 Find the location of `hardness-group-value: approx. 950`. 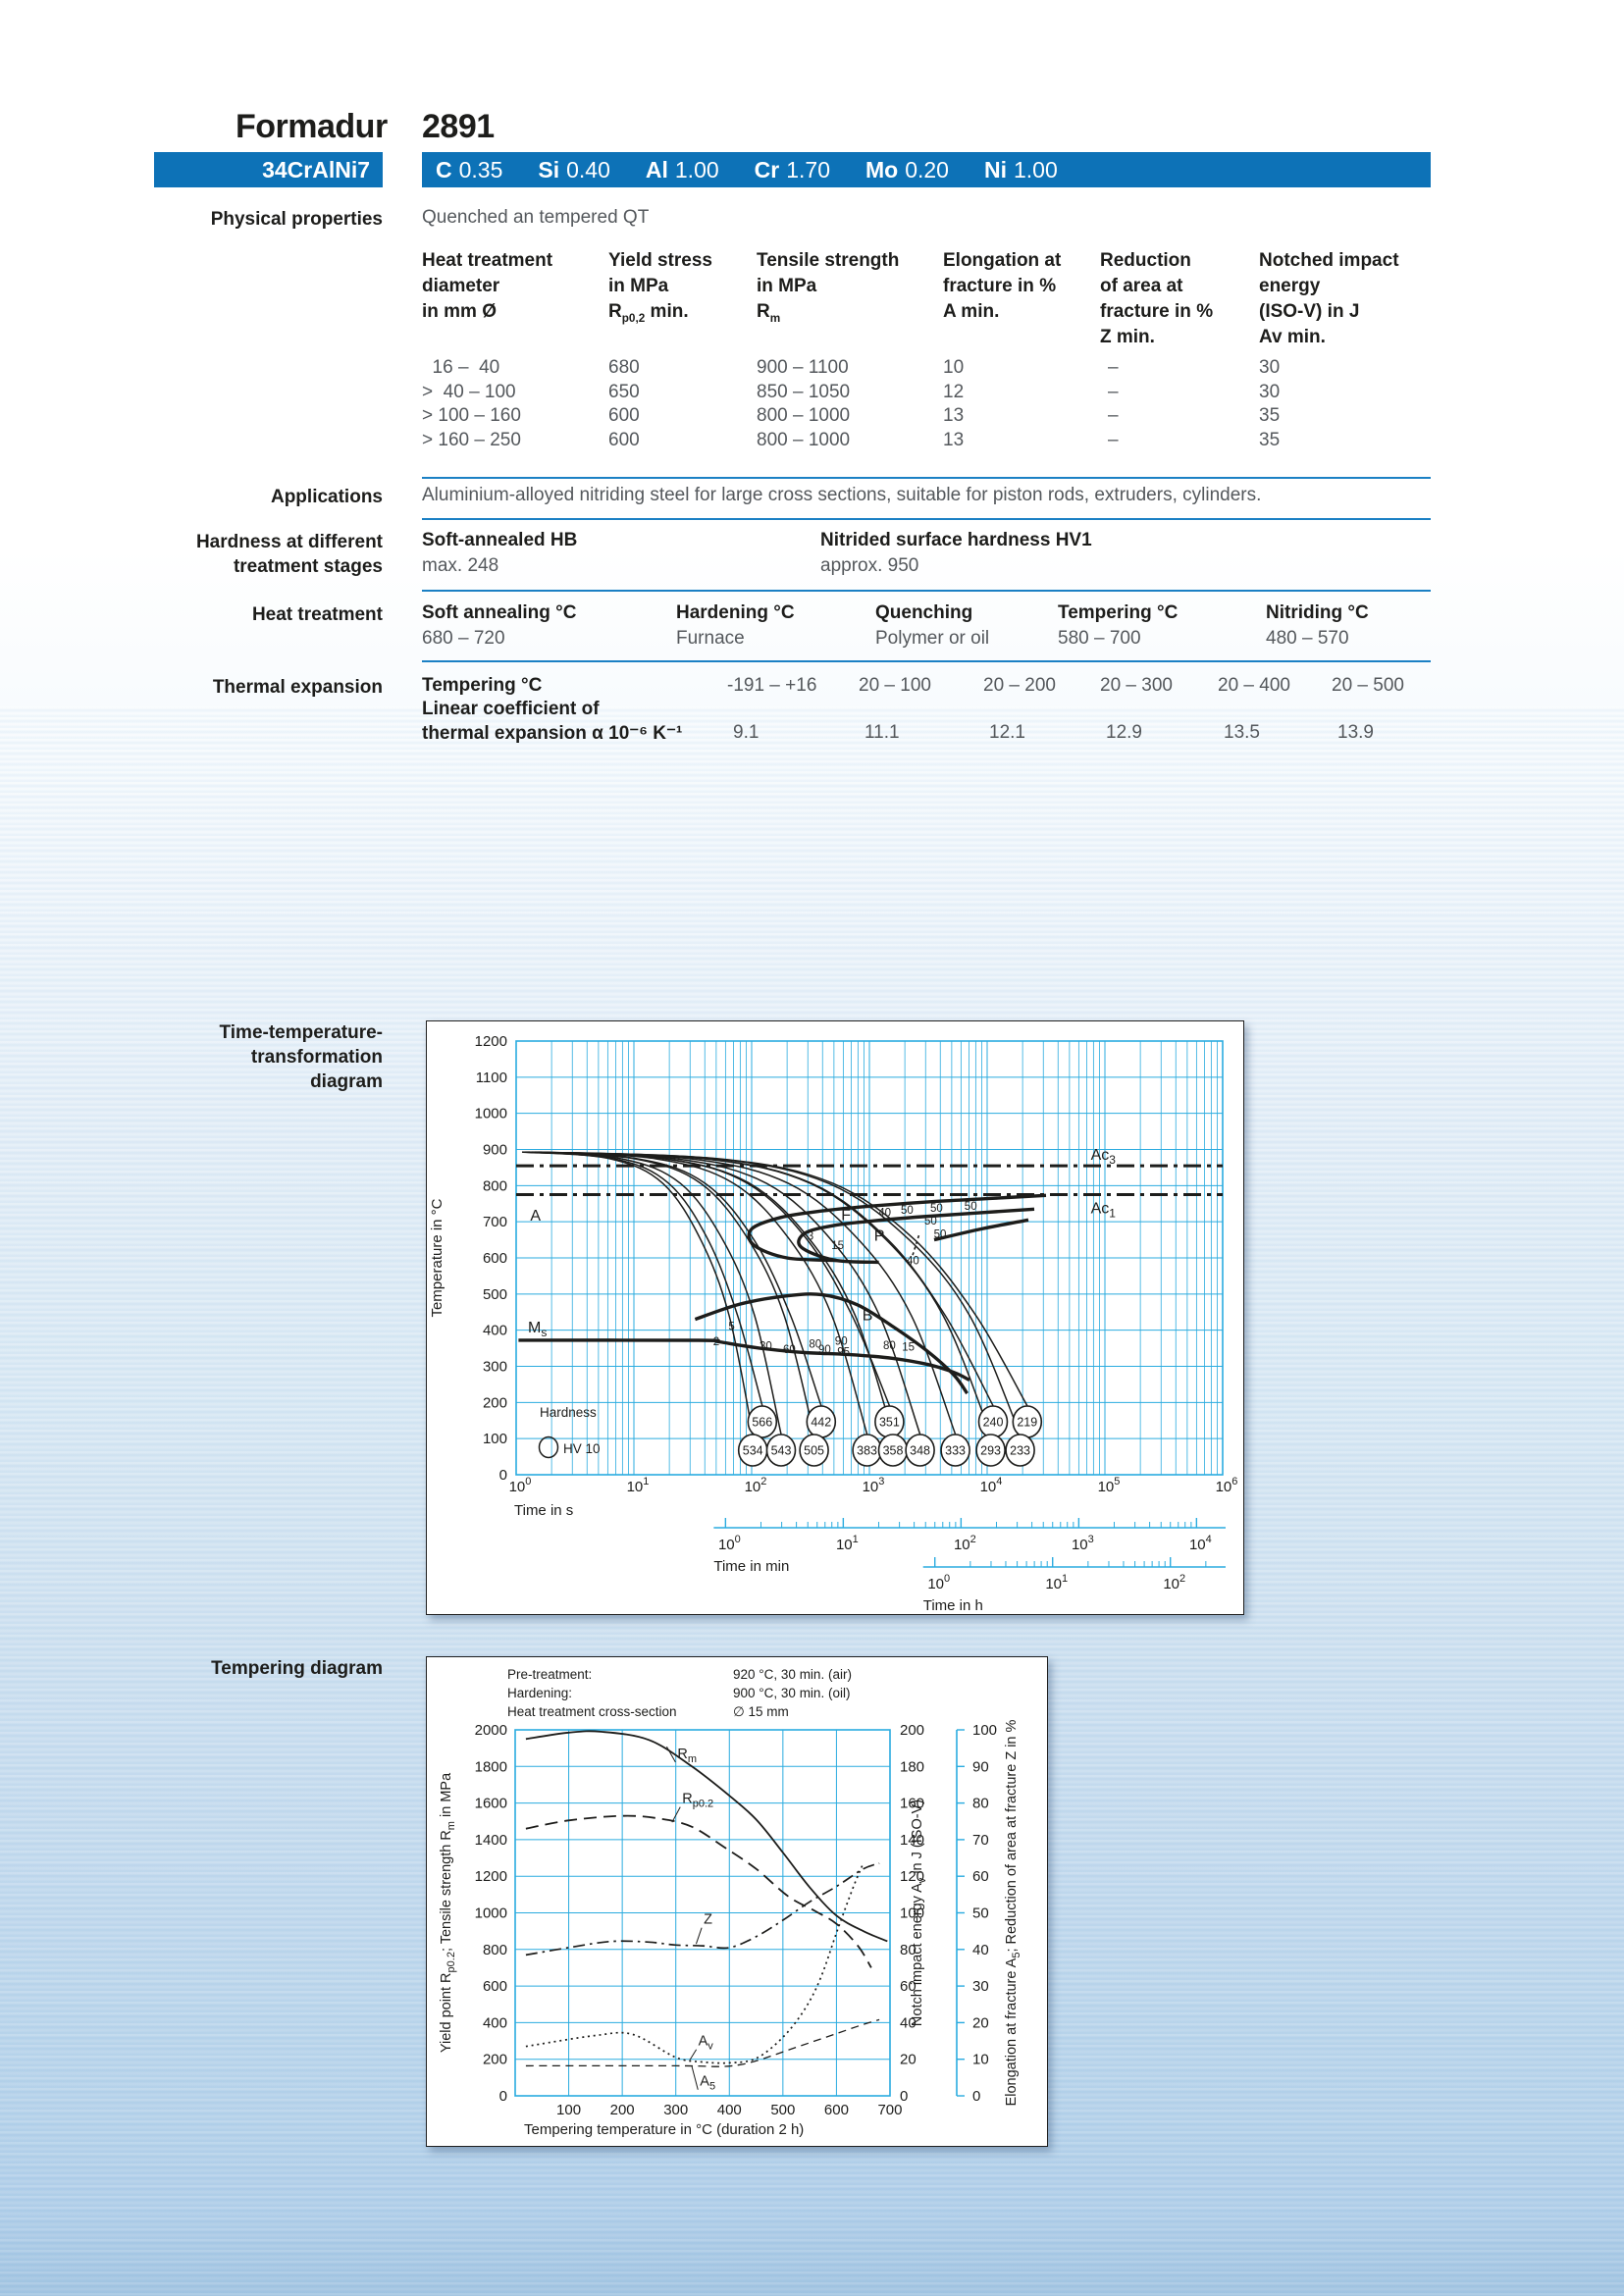

hardness-group-value: approx. 950 is located at coordinates (869, 565).